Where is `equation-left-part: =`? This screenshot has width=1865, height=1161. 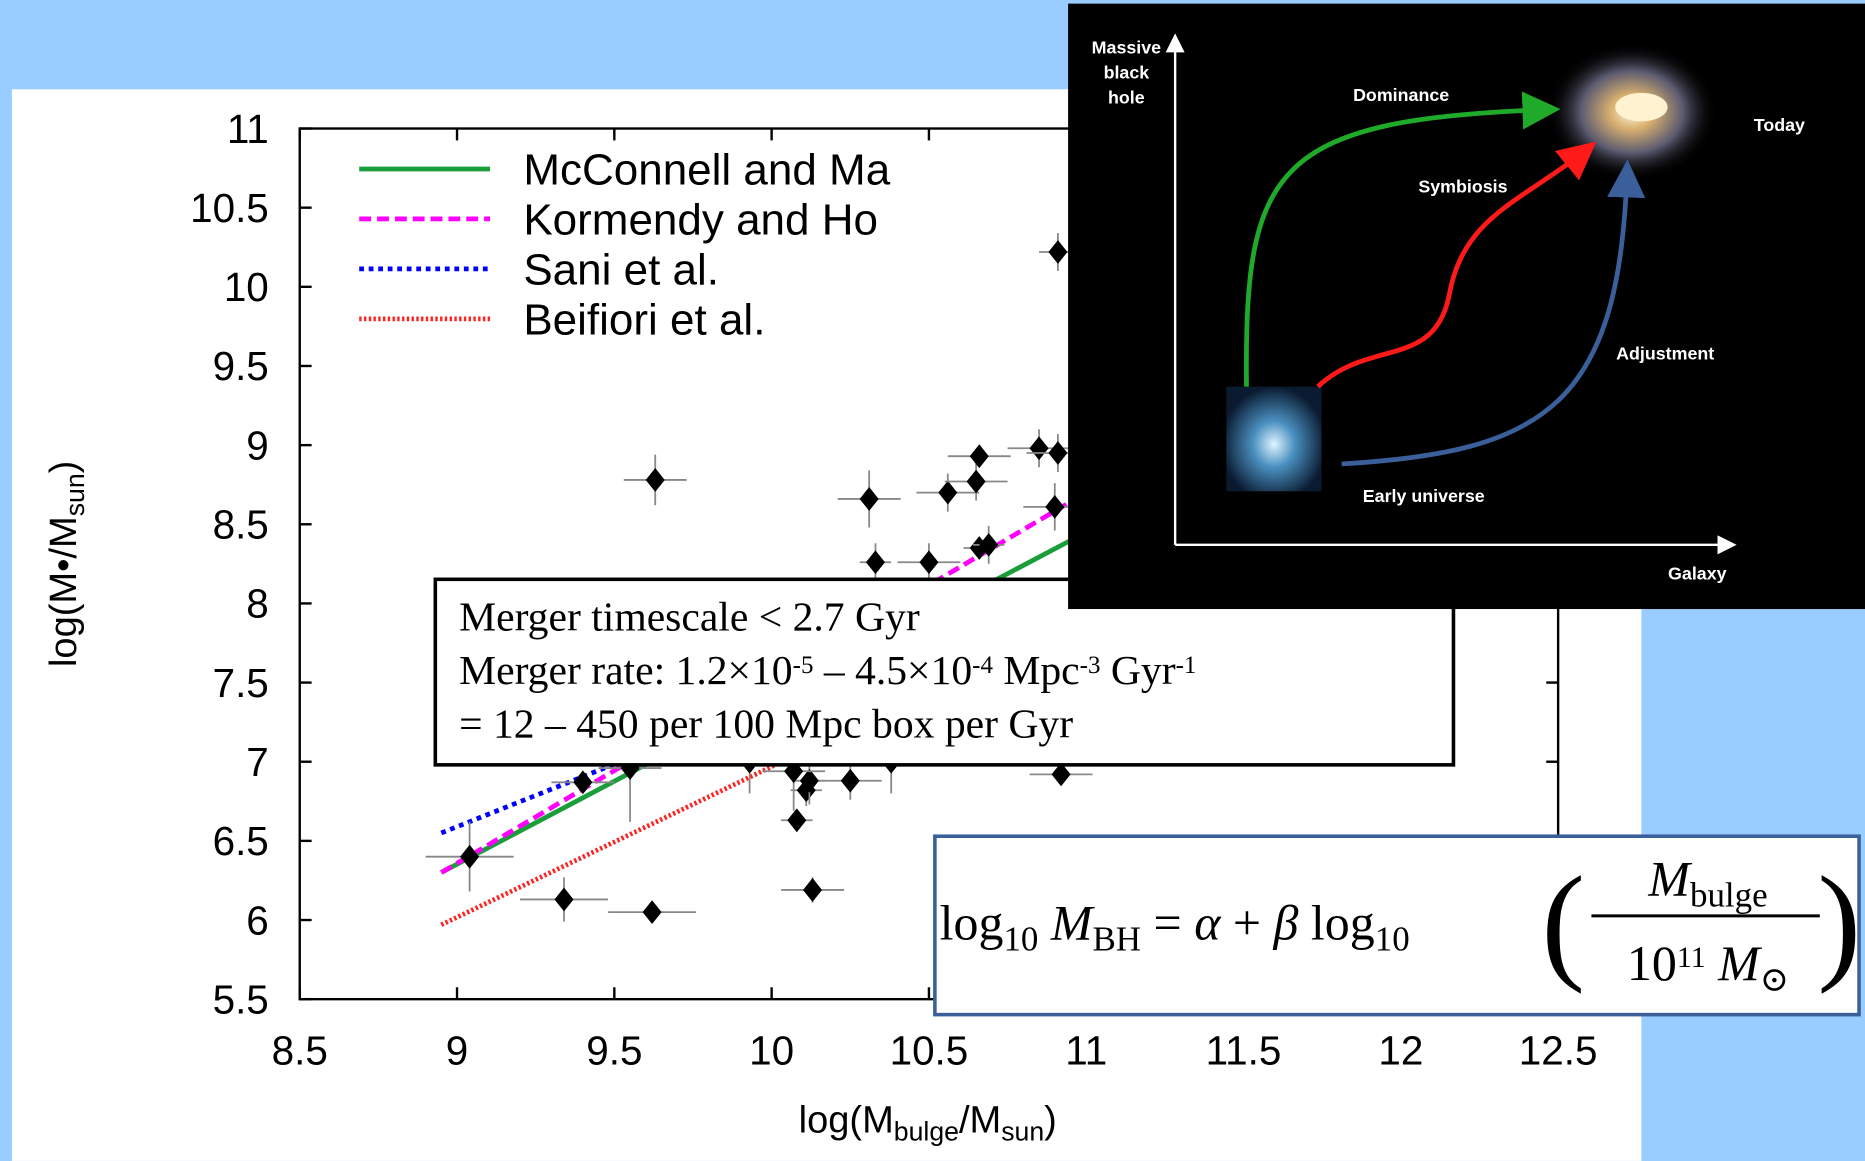
equation-left-part: = is located at coordinates (1167, 923).